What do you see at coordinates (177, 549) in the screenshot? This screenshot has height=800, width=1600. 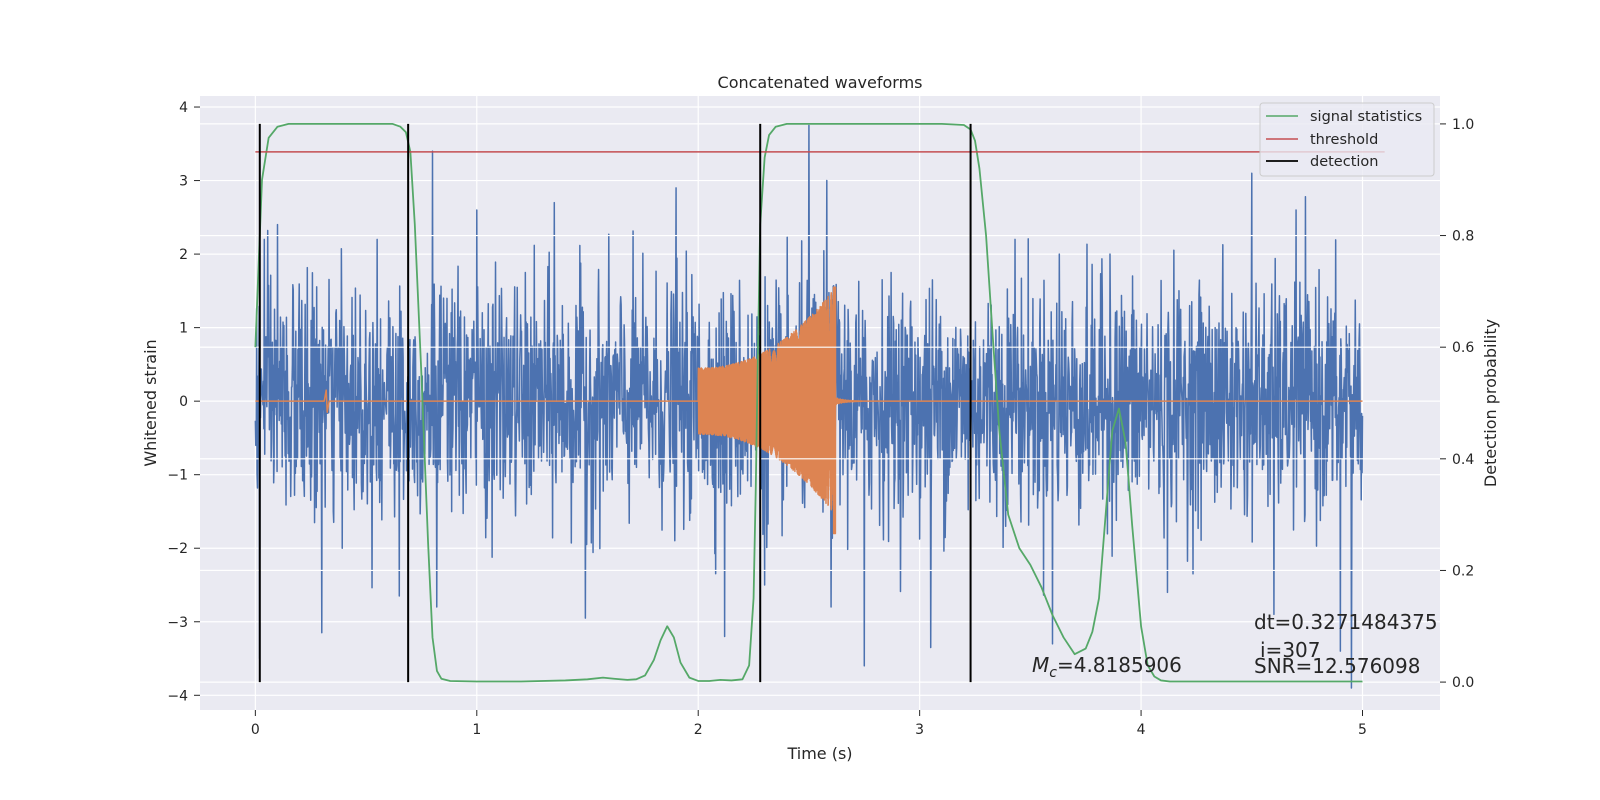 I see `y-tick-label: −2` at bounding box center [177, 549].